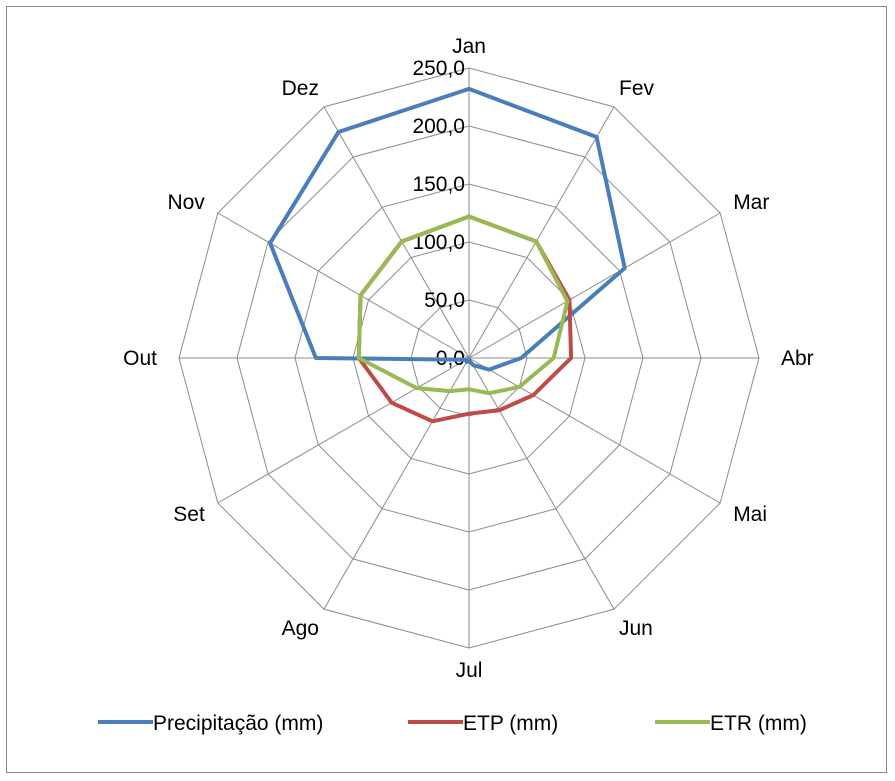 This screenshot has height=781, width=895. Describe the element at coordinates (396, 232) in the screenshot. I see `spoke-dez` at that location.